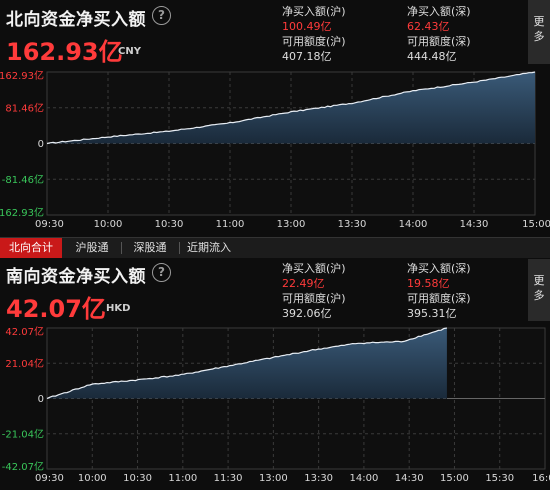 Image resolution: width=550 pixels, height=490 pixels. I want to click on southbound-currency: HKD, so click(118, 308).